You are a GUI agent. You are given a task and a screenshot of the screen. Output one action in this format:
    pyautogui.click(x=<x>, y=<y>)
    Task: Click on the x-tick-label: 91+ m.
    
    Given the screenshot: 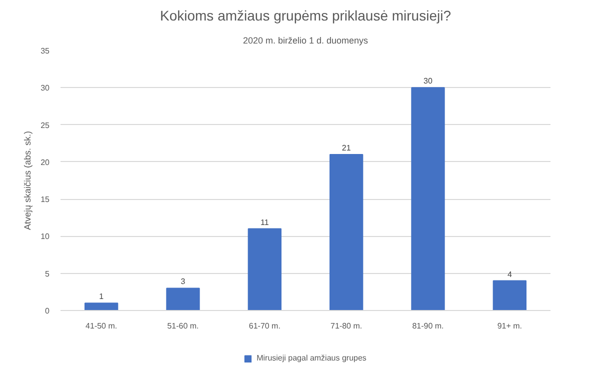 What is the action you would take?
    pyautogui.click(x=509, y=326)
    